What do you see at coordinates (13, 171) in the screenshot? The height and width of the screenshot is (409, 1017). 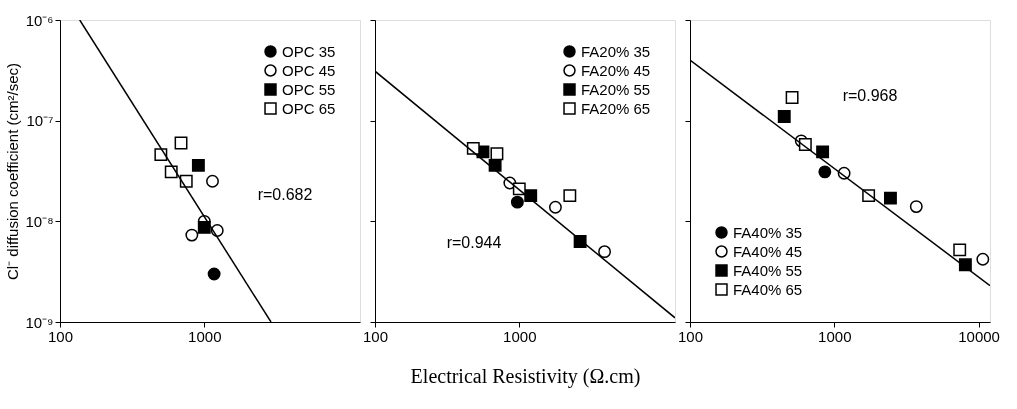 I see `y-axis-title: Cl⁻ diffusion coefficient (cm²/sec)` at bounding box center [13, 171].